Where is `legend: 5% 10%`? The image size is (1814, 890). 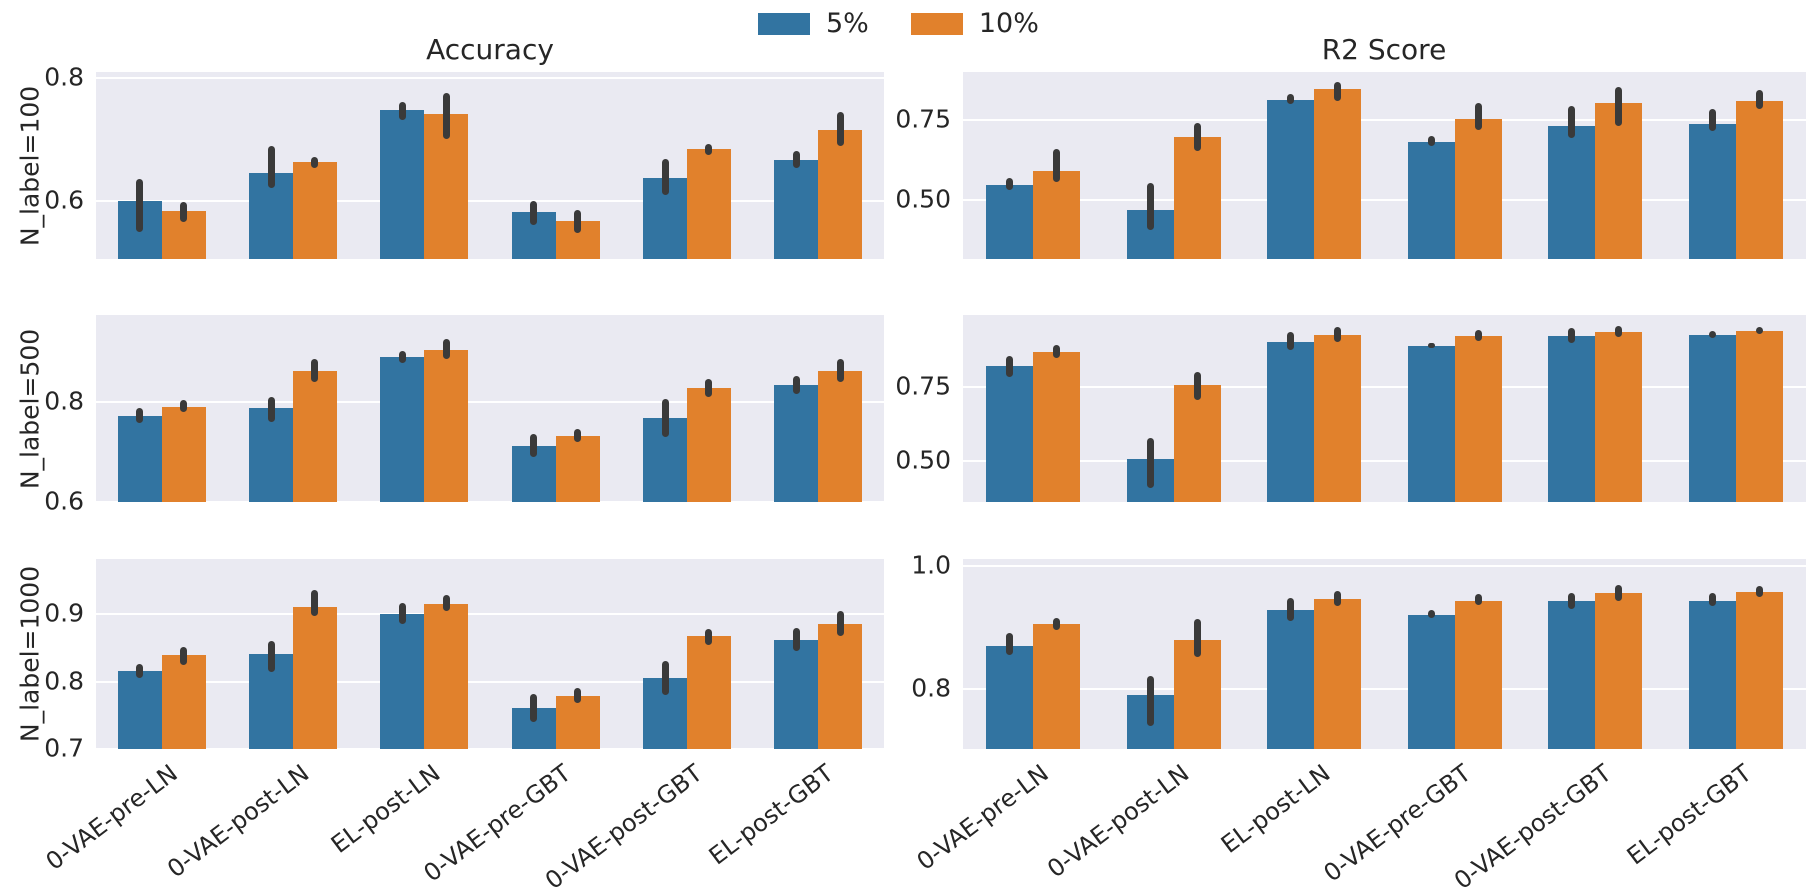
legend: 5% 10% is located at coordinates (898, 23).